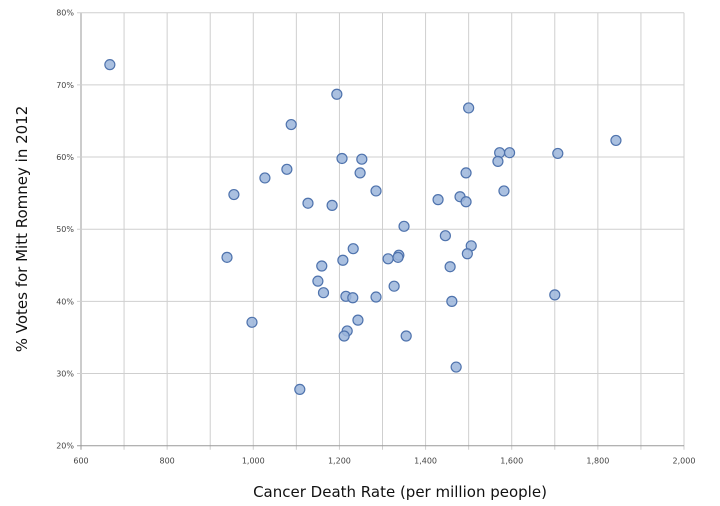 This screenshot has height=506, width=720. I want to click on x-axis-title: Cancer Death Rate (per million people), so click(400, 492).